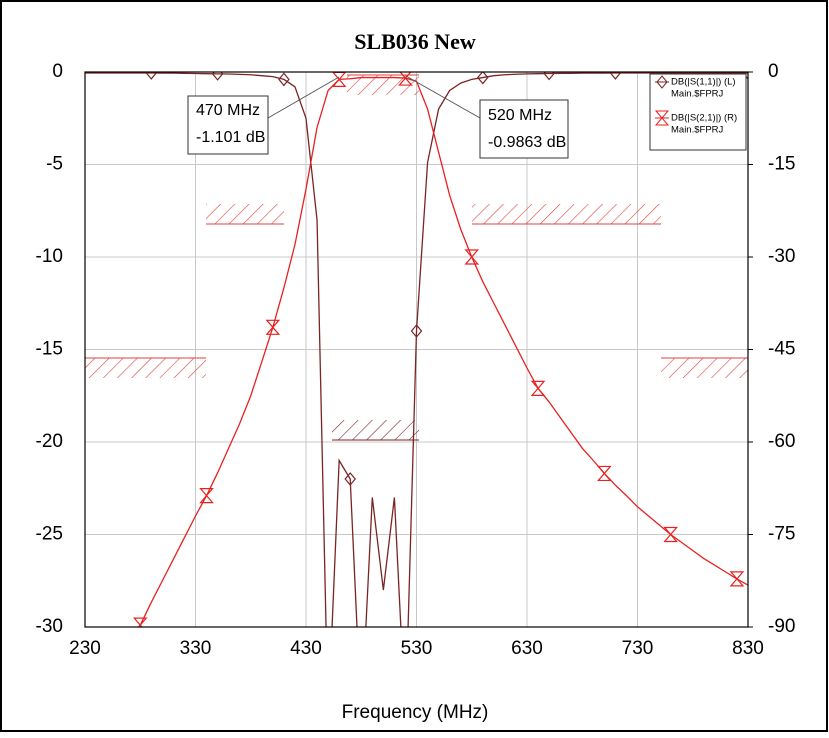 The image size is (829, 738). What do you see at coordinates (781, 441) in the screenshot?
I see `y2-tick-label: -60` at bounding box center [781, 441].